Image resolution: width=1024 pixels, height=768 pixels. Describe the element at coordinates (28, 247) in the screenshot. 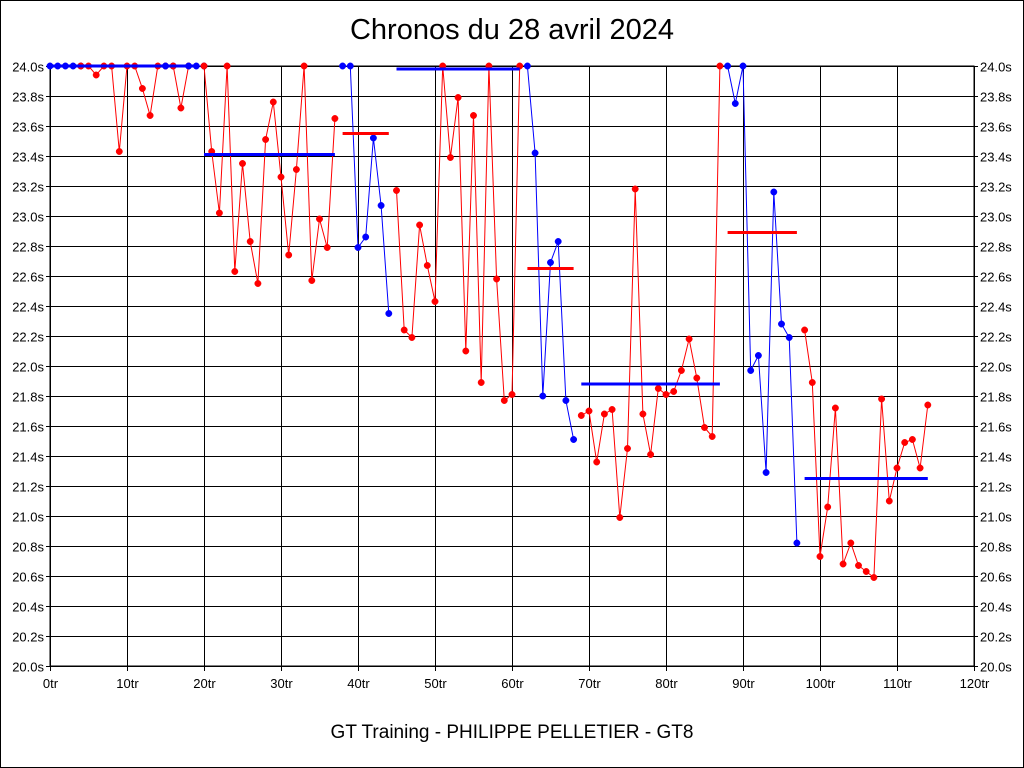

I see `y-tick-label-left: 22.8s` at that location.